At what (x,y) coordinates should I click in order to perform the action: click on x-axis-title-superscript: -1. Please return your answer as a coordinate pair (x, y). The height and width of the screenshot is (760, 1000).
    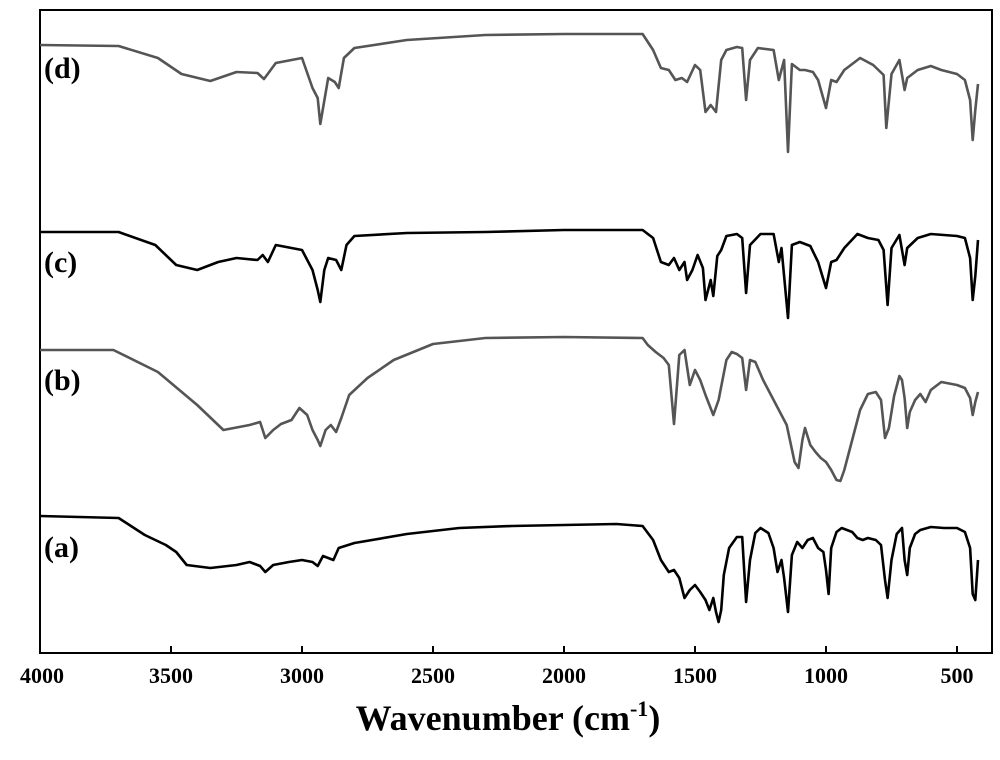
    Looking at the image, I should click on (639, 708).